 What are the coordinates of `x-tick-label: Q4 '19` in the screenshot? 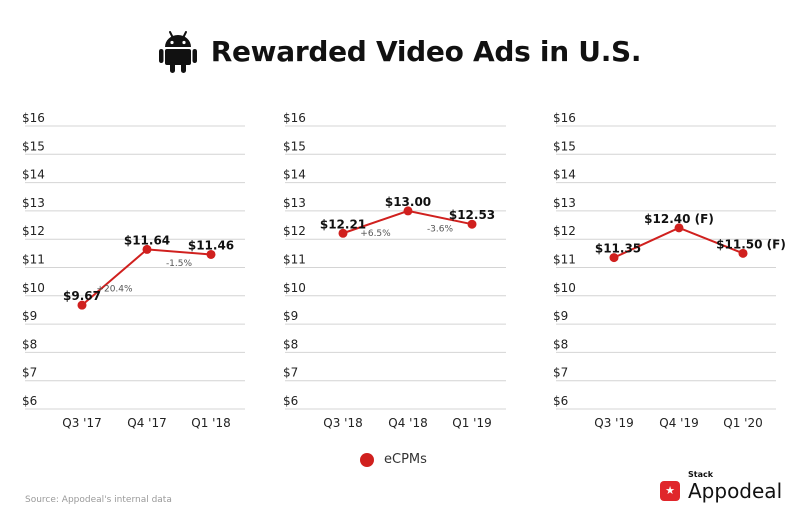 It's located at (678, 423).